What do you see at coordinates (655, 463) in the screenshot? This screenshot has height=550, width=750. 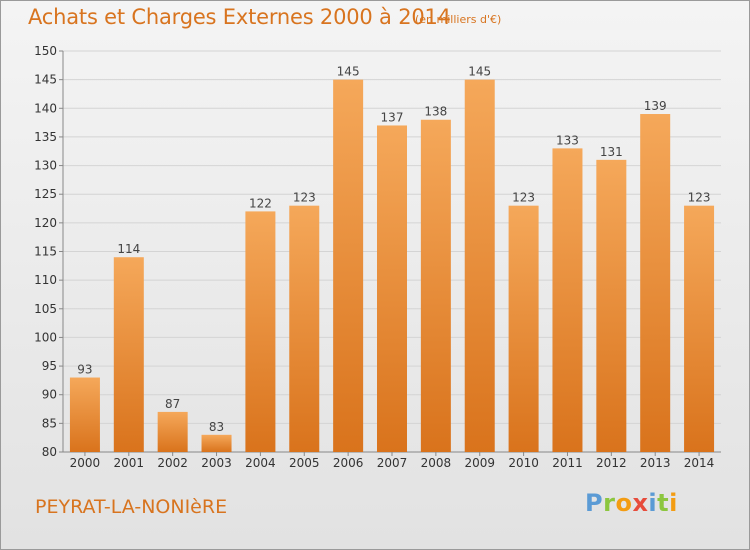 I see `x-tick-label: 2013` at bounding box center [655, 463].